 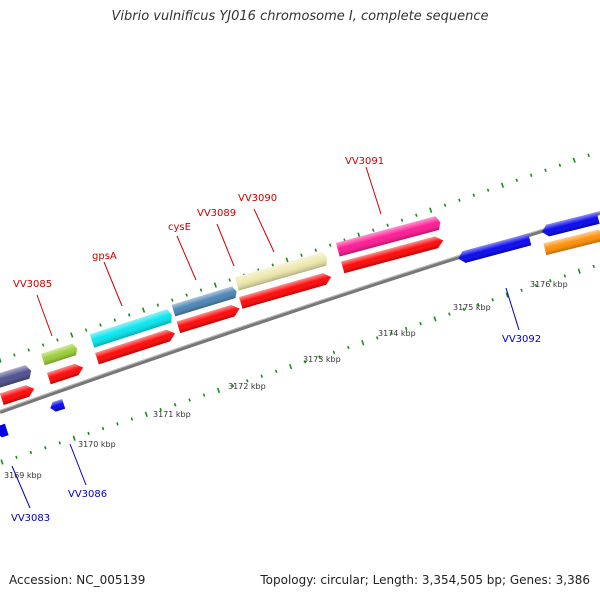 I want to click on gene-label-gpsa: gpsA, so click(x=104, y=256).